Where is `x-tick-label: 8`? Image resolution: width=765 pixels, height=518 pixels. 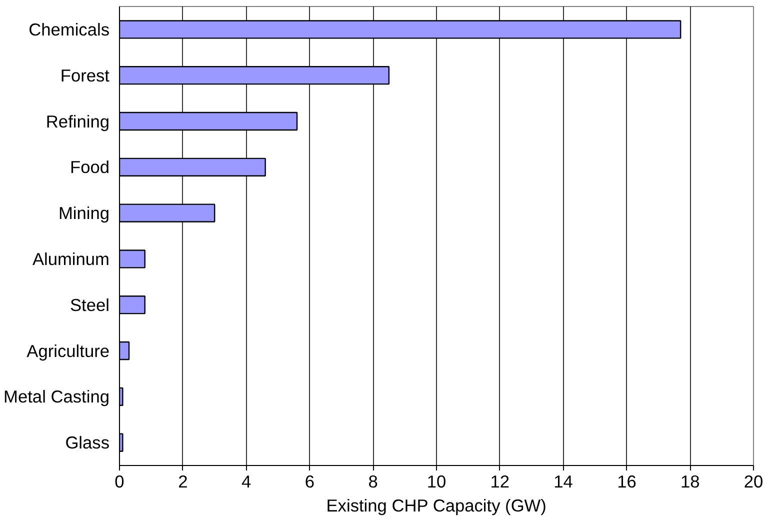 x-tick-label: 8 is located at coordinates (373, 482).